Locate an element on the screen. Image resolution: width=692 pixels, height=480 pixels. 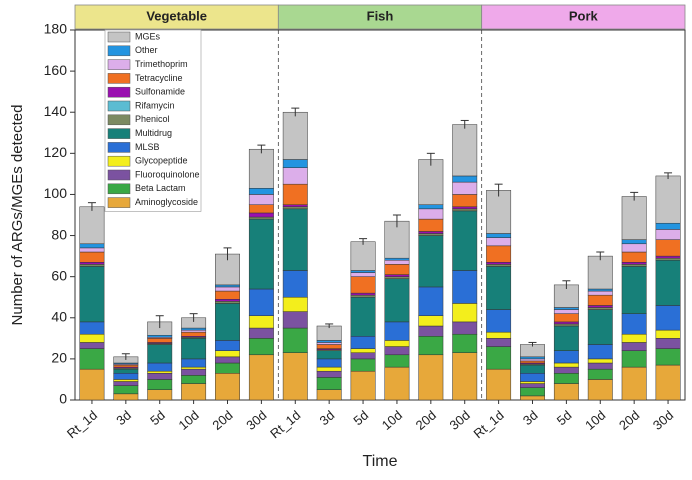
legend-label: Sulfonamide is located at coordinates (160, 92).